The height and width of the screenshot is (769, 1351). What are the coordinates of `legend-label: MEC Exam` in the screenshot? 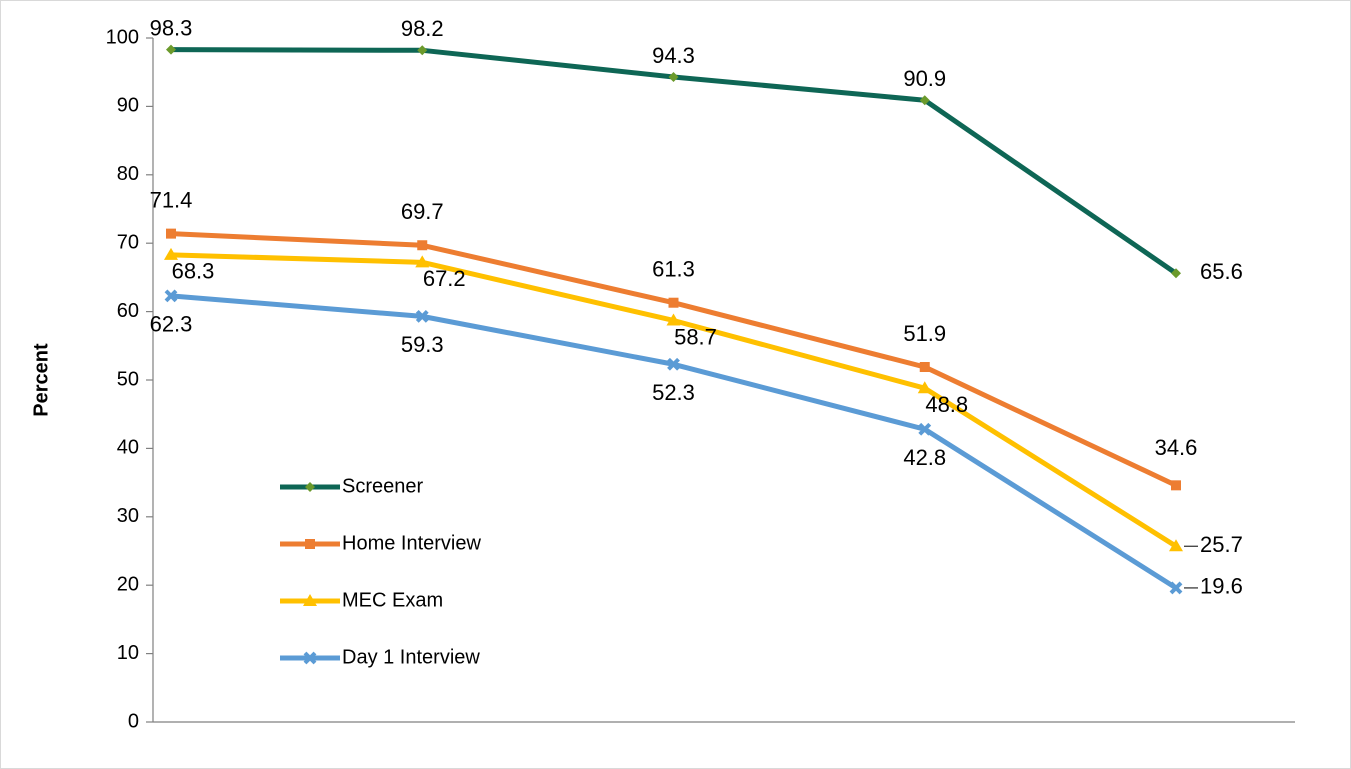 It's located at (392, 600).